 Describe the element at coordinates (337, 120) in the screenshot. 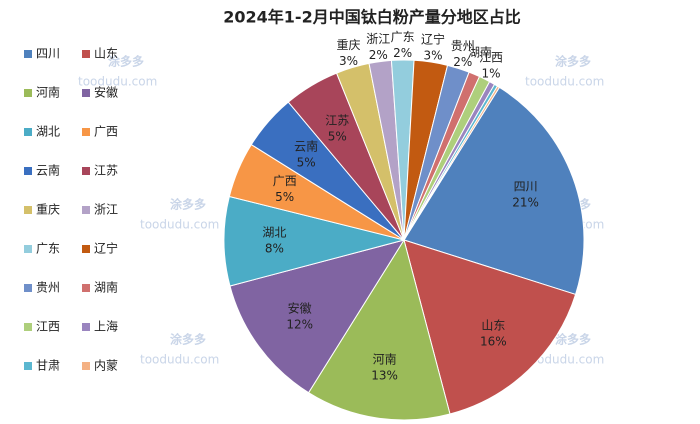

I see `slice-label: 江苏` at that location.